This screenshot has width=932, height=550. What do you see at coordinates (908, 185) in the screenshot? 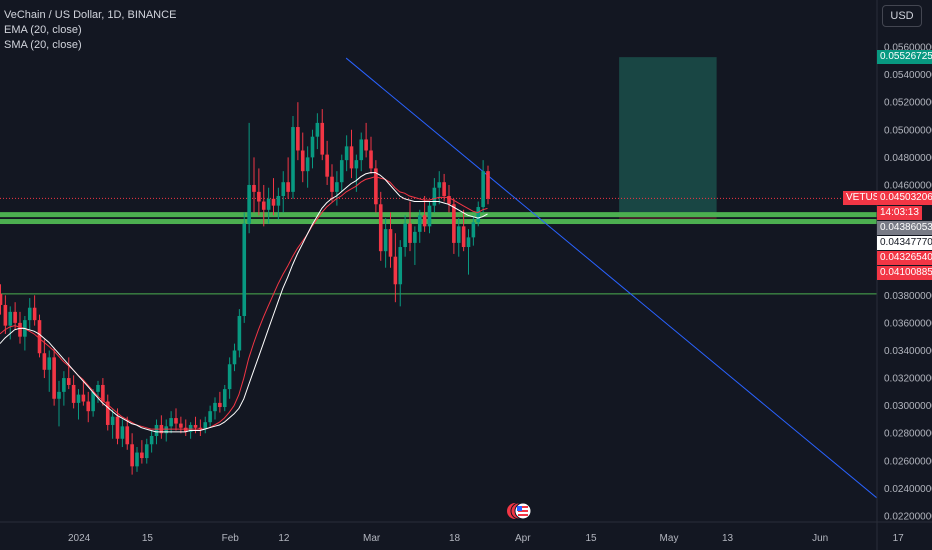
I see `price-tick-label: 0.04600000` at bounding box center [908, 185].